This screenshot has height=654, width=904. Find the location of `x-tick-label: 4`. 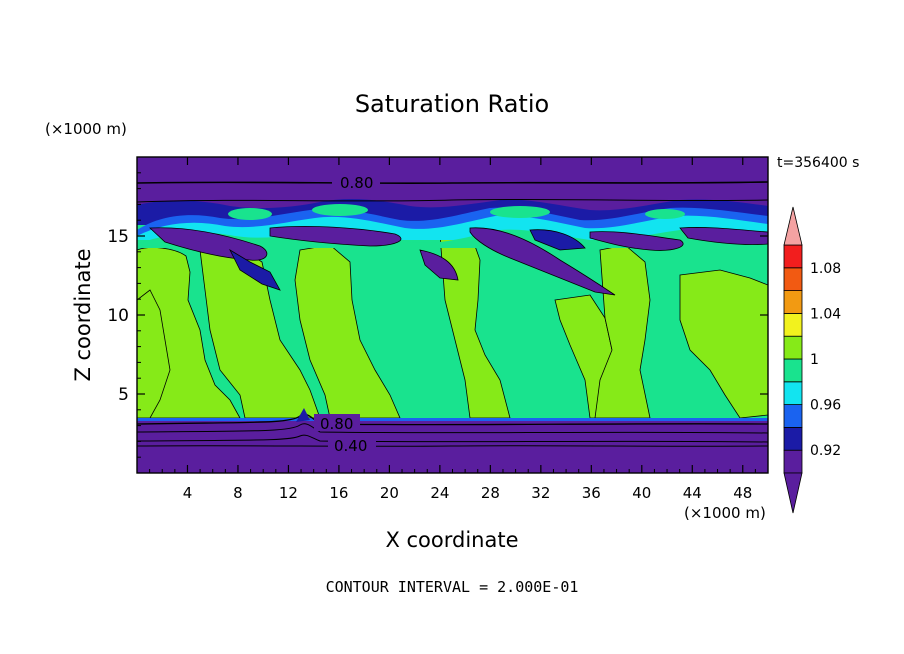

x-tick-label: 4 is located at coordinates (188, 493).